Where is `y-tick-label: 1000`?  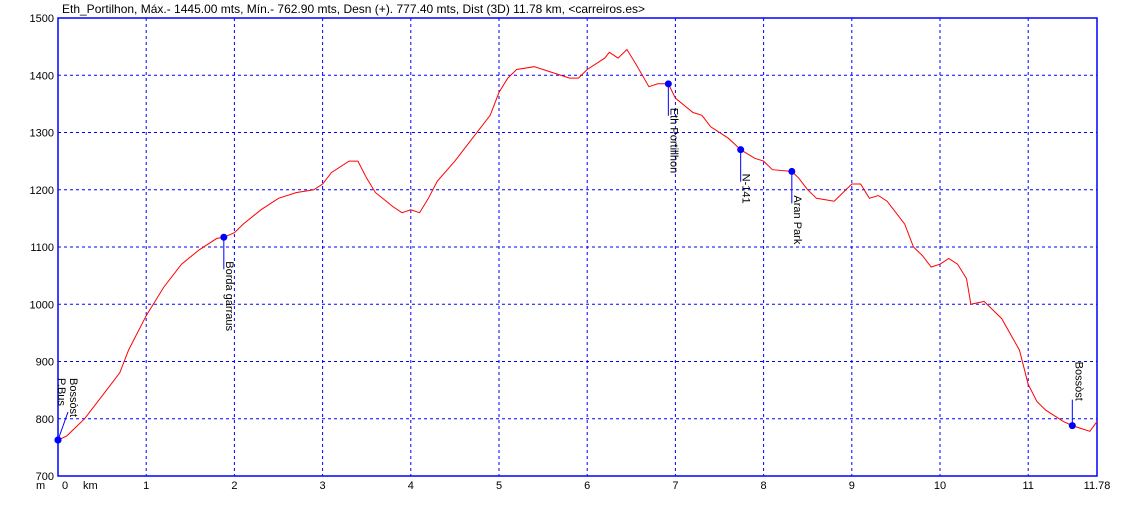
y-tick-label: 1000 is located at coordinates (42, 305).